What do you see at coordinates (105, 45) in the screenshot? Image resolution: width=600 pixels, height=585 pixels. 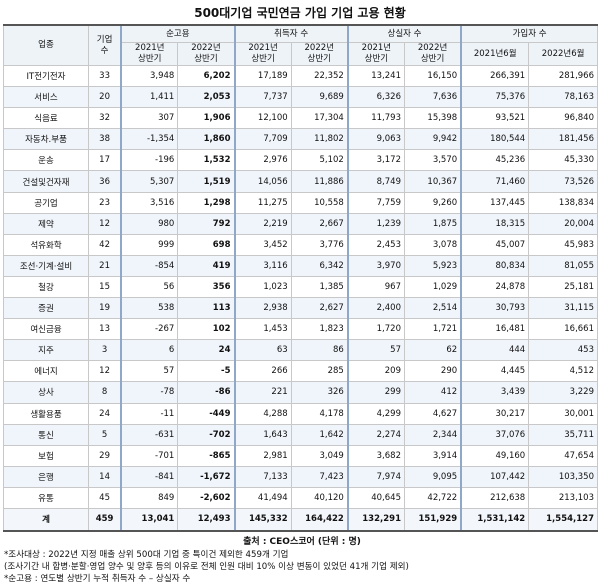 I see `header-company-count: 기업 수` at bounding box center [105, 45].